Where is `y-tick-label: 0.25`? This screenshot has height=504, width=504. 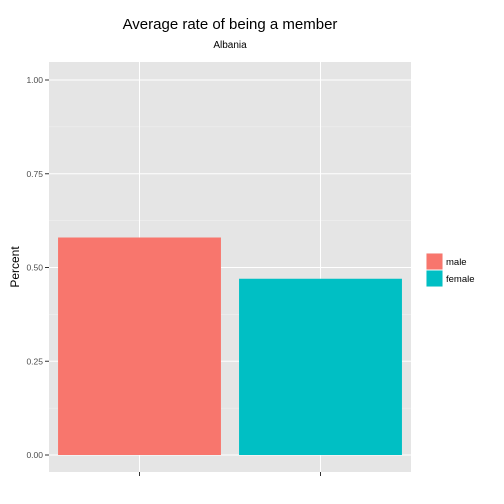
y-tick-label: 0.25 is located at coordinates (34, 361).